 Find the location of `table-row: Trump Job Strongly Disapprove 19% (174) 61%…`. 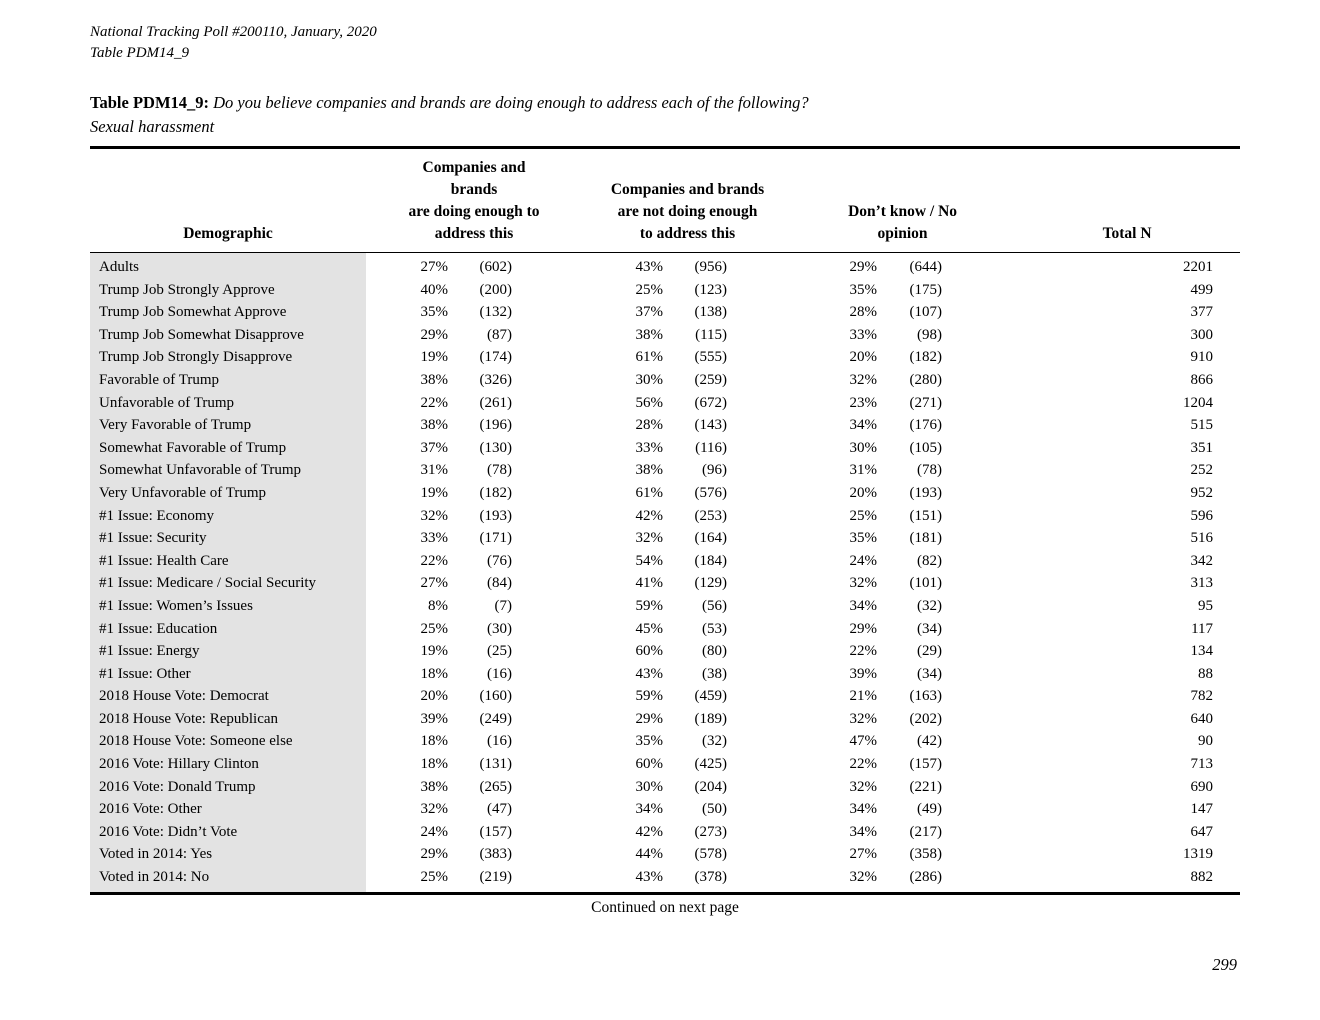

table-row: Trump Job Strongly Disapprove 19% (174) 61%… is located at coordinates (665, 357).